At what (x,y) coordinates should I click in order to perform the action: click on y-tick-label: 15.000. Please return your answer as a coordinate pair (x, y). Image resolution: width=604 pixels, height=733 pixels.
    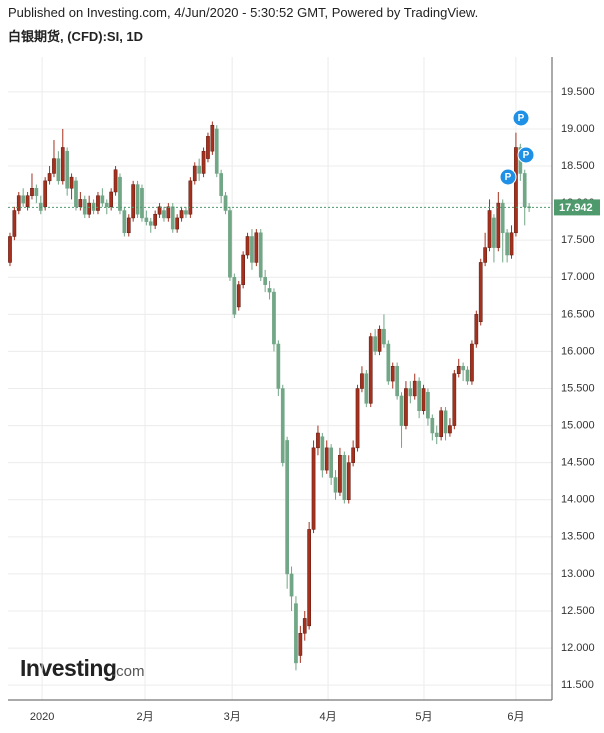
    Looking at the image, I should click on (578, 426).